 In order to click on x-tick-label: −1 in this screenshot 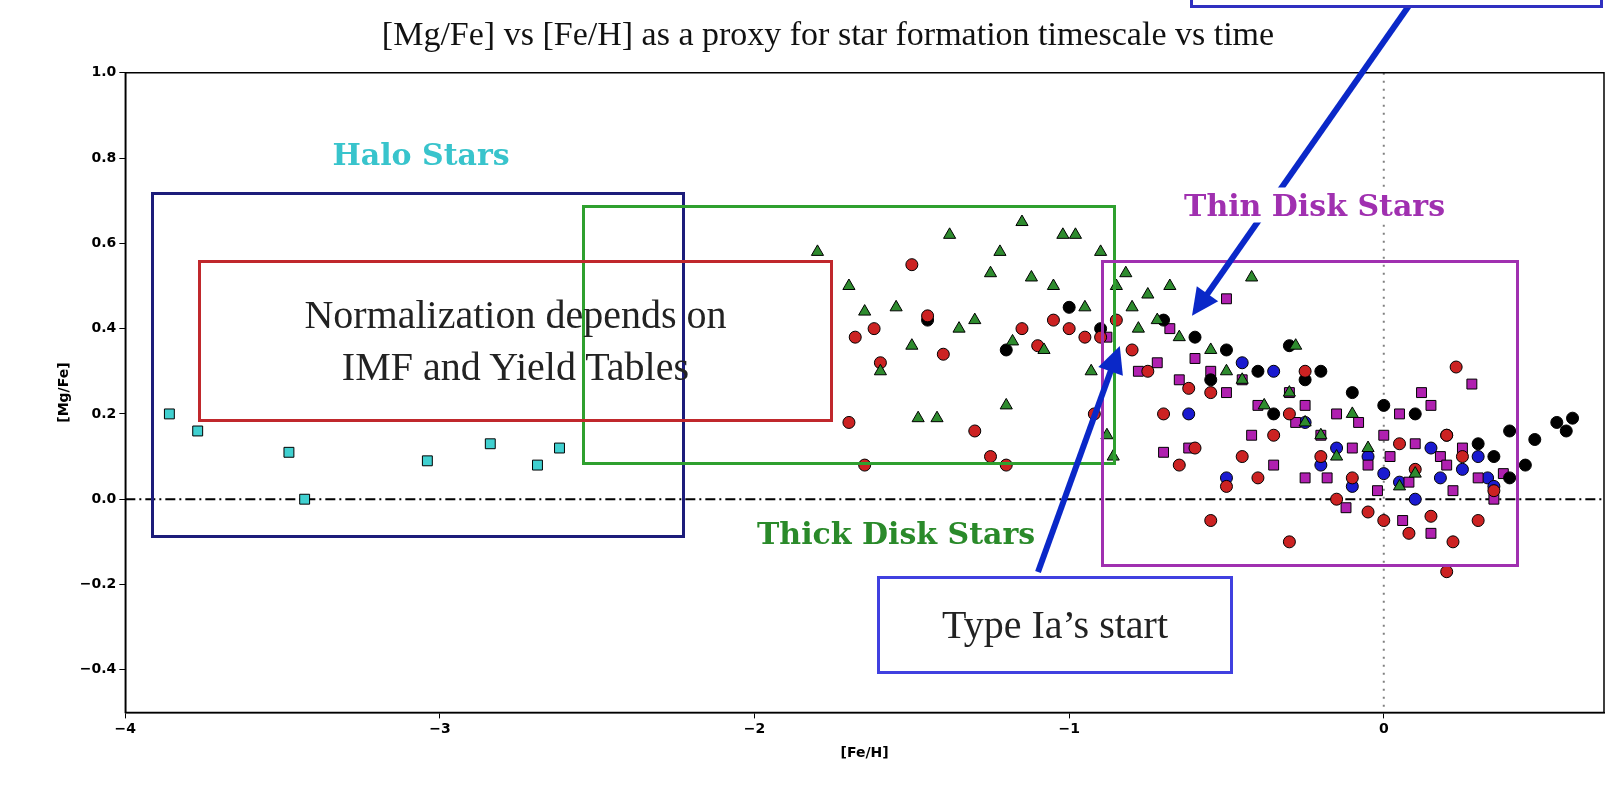, I will do `click(1069, 728)`.